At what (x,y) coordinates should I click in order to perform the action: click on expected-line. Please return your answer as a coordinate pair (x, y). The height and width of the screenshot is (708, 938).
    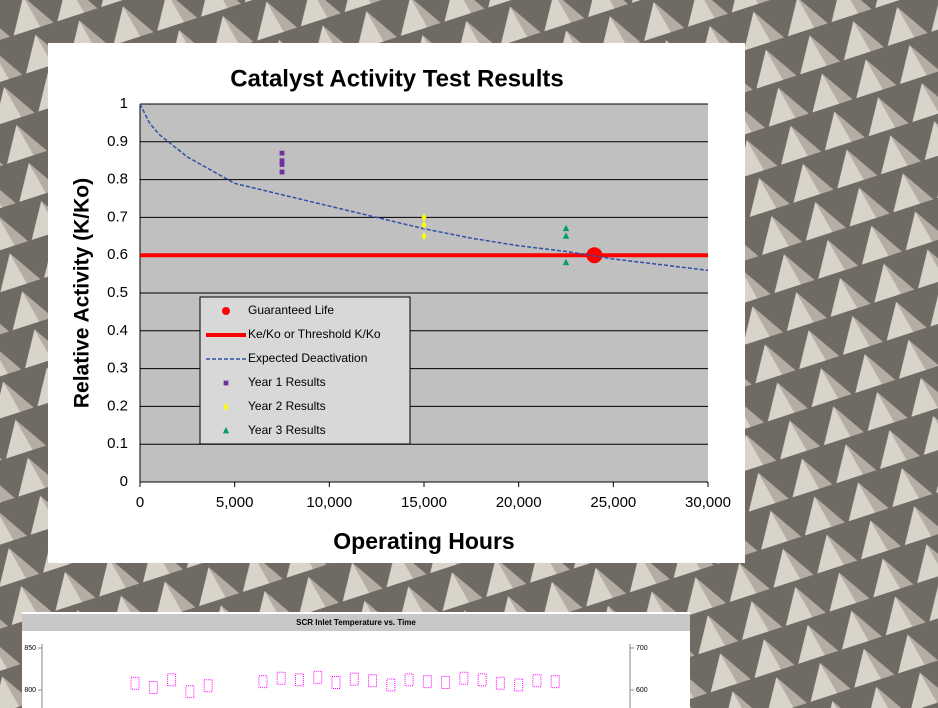
    Looking at the image, I should click on (424, 187).